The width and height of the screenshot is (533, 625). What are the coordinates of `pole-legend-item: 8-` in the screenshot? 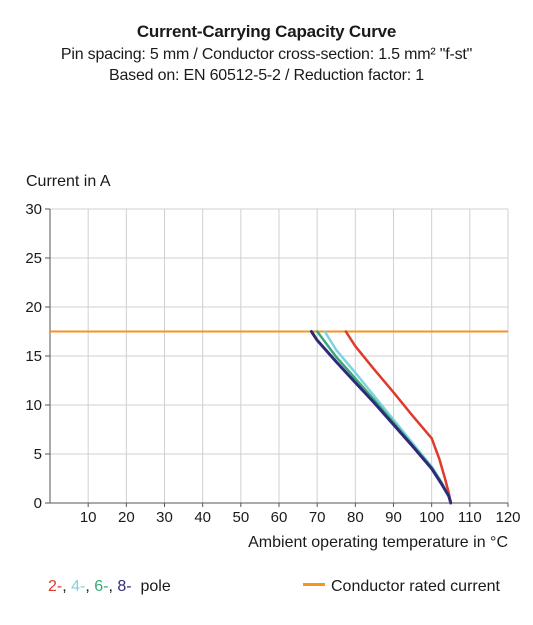 It's located at (124, 586).